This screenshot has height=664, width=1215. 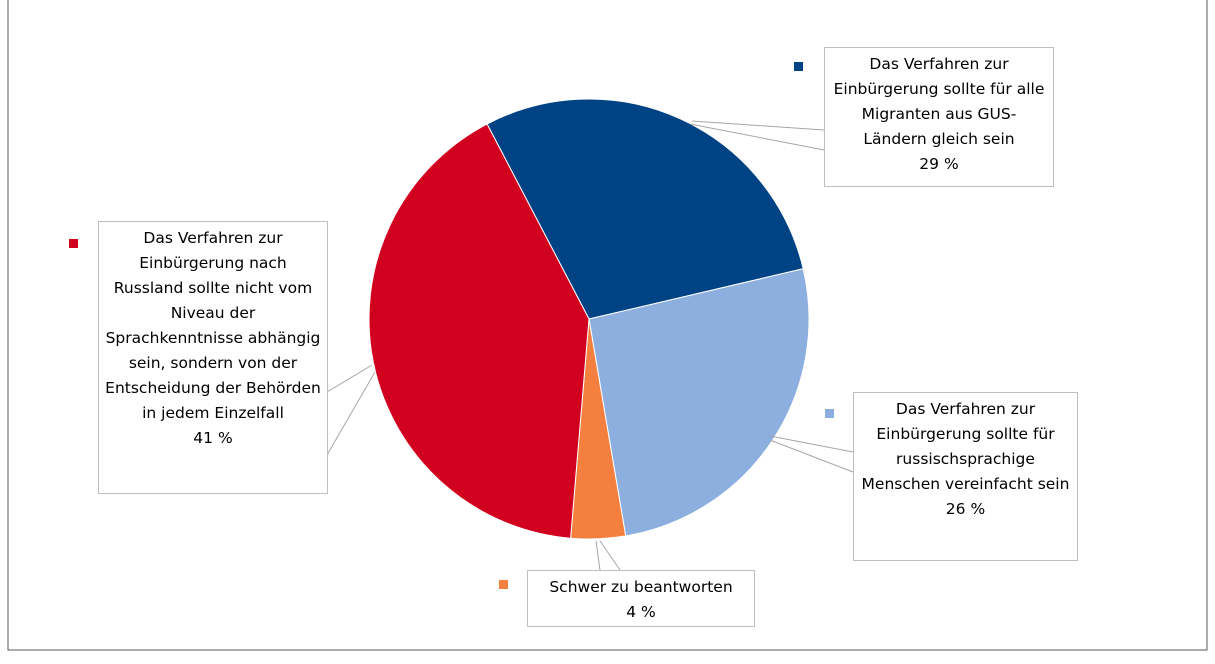 What do you see at coordinates (641, 587) in the screenshot?
I see `category-label: Schwer zu beantworten` at bounding box center [641, 587].